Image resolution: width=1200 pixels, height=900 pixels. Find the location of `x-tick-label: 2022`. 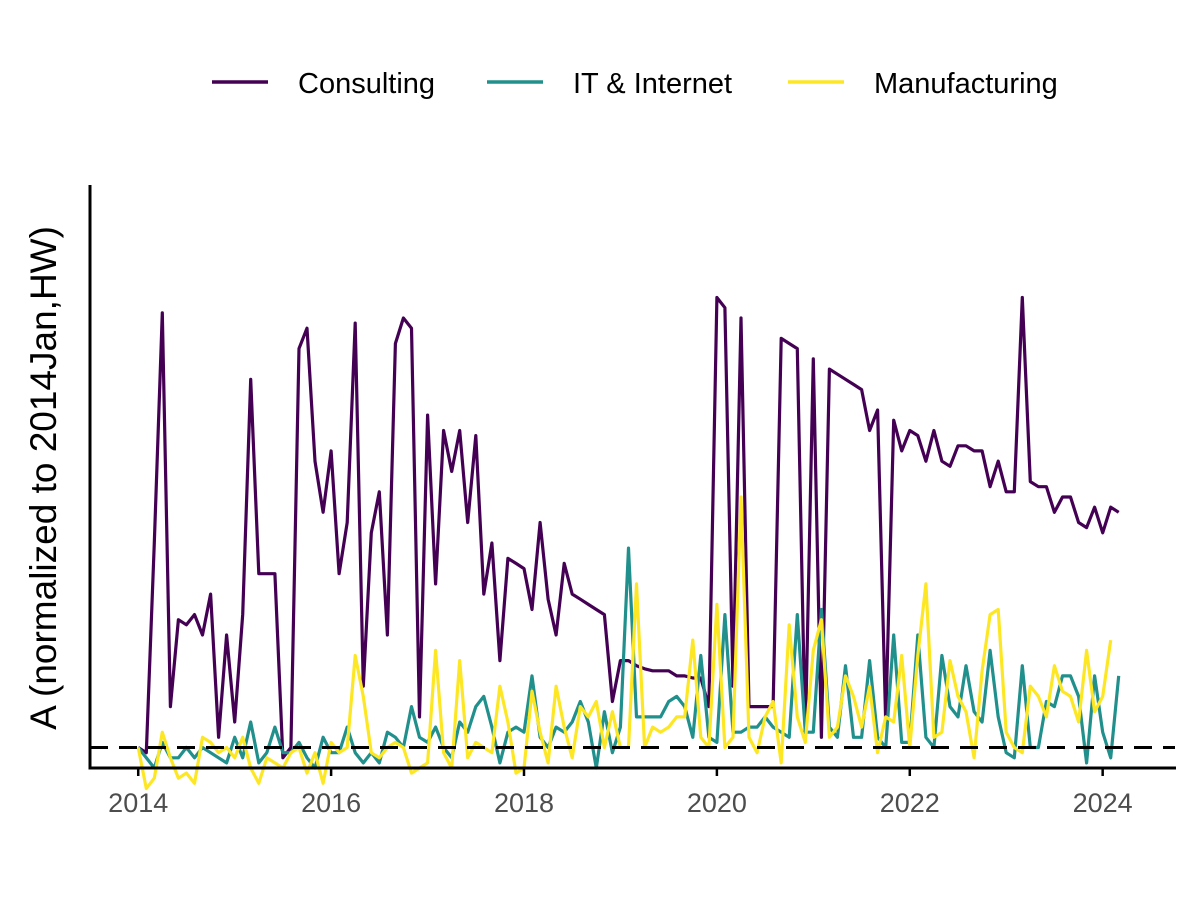

x-tick-label: 2022 is located at coordinates (910, 803).